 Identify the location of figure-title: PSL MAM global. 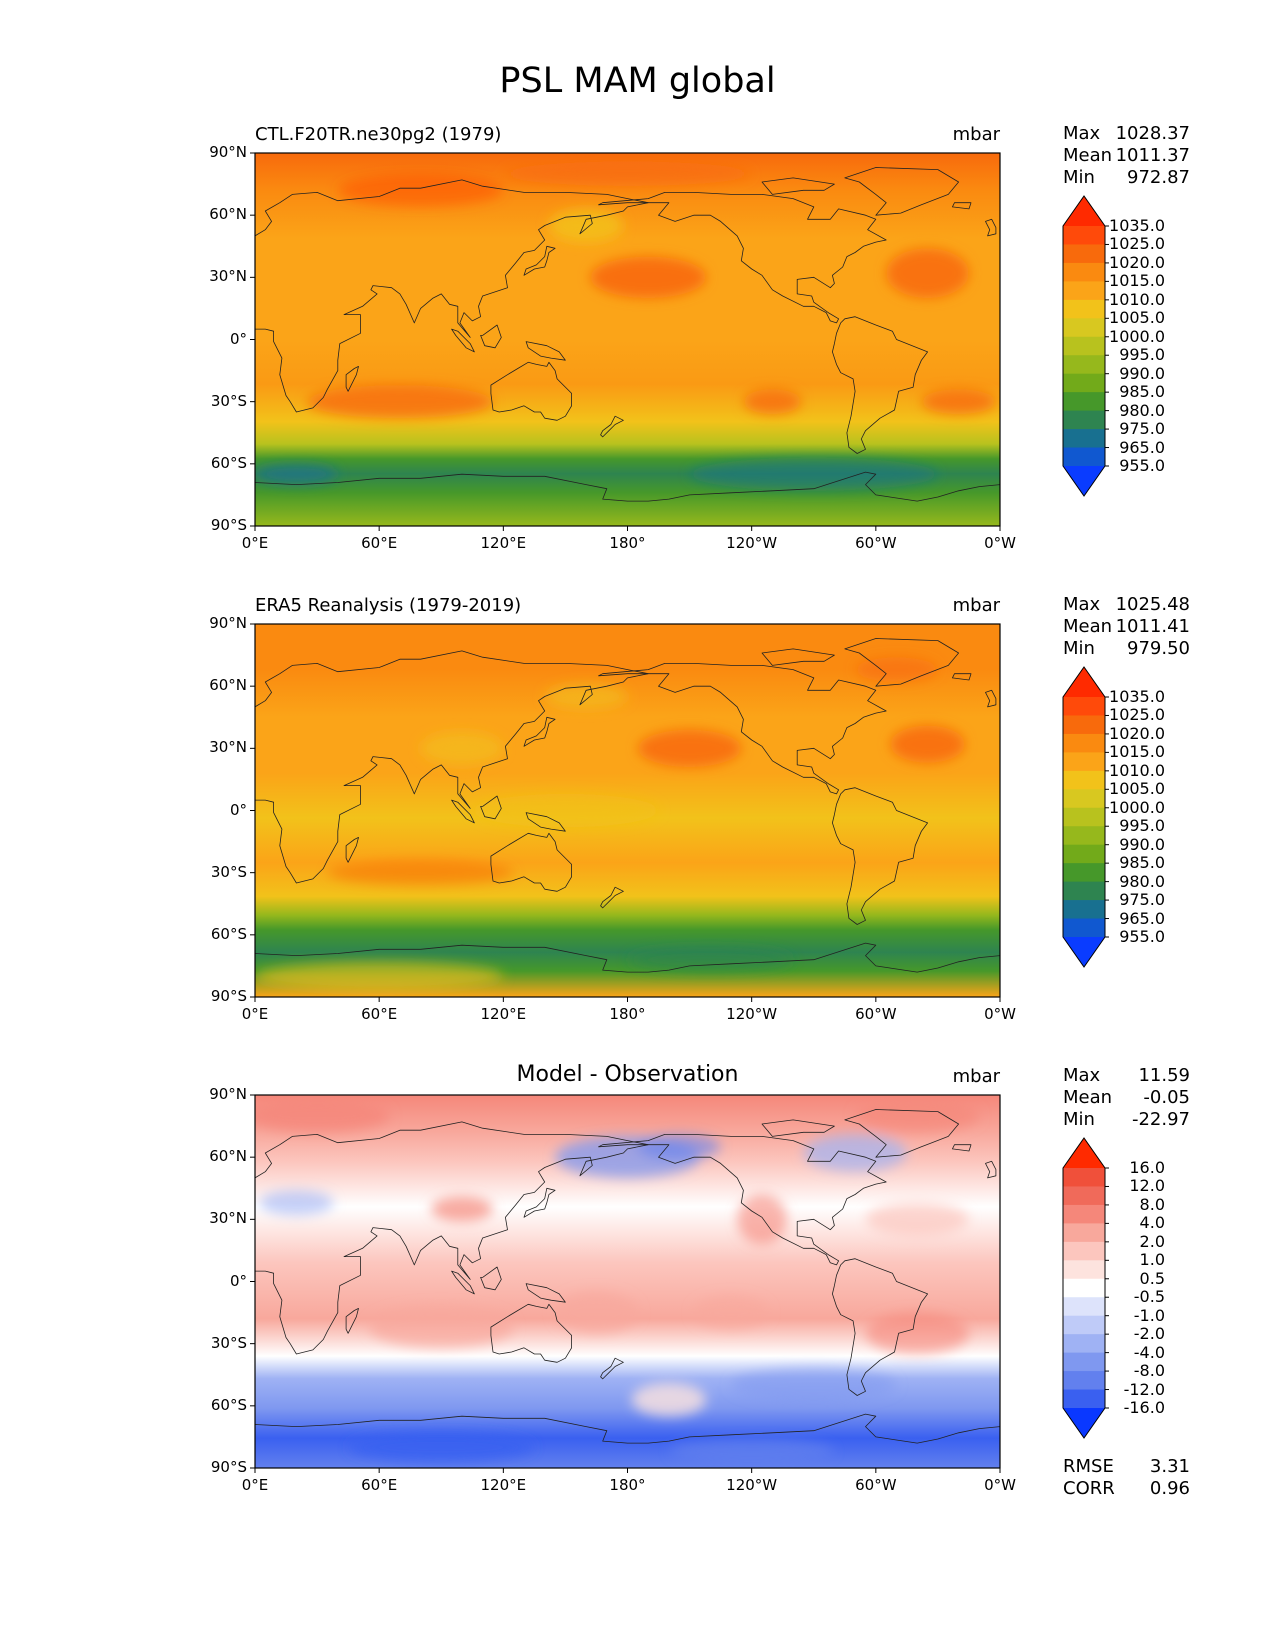
(637, 81).